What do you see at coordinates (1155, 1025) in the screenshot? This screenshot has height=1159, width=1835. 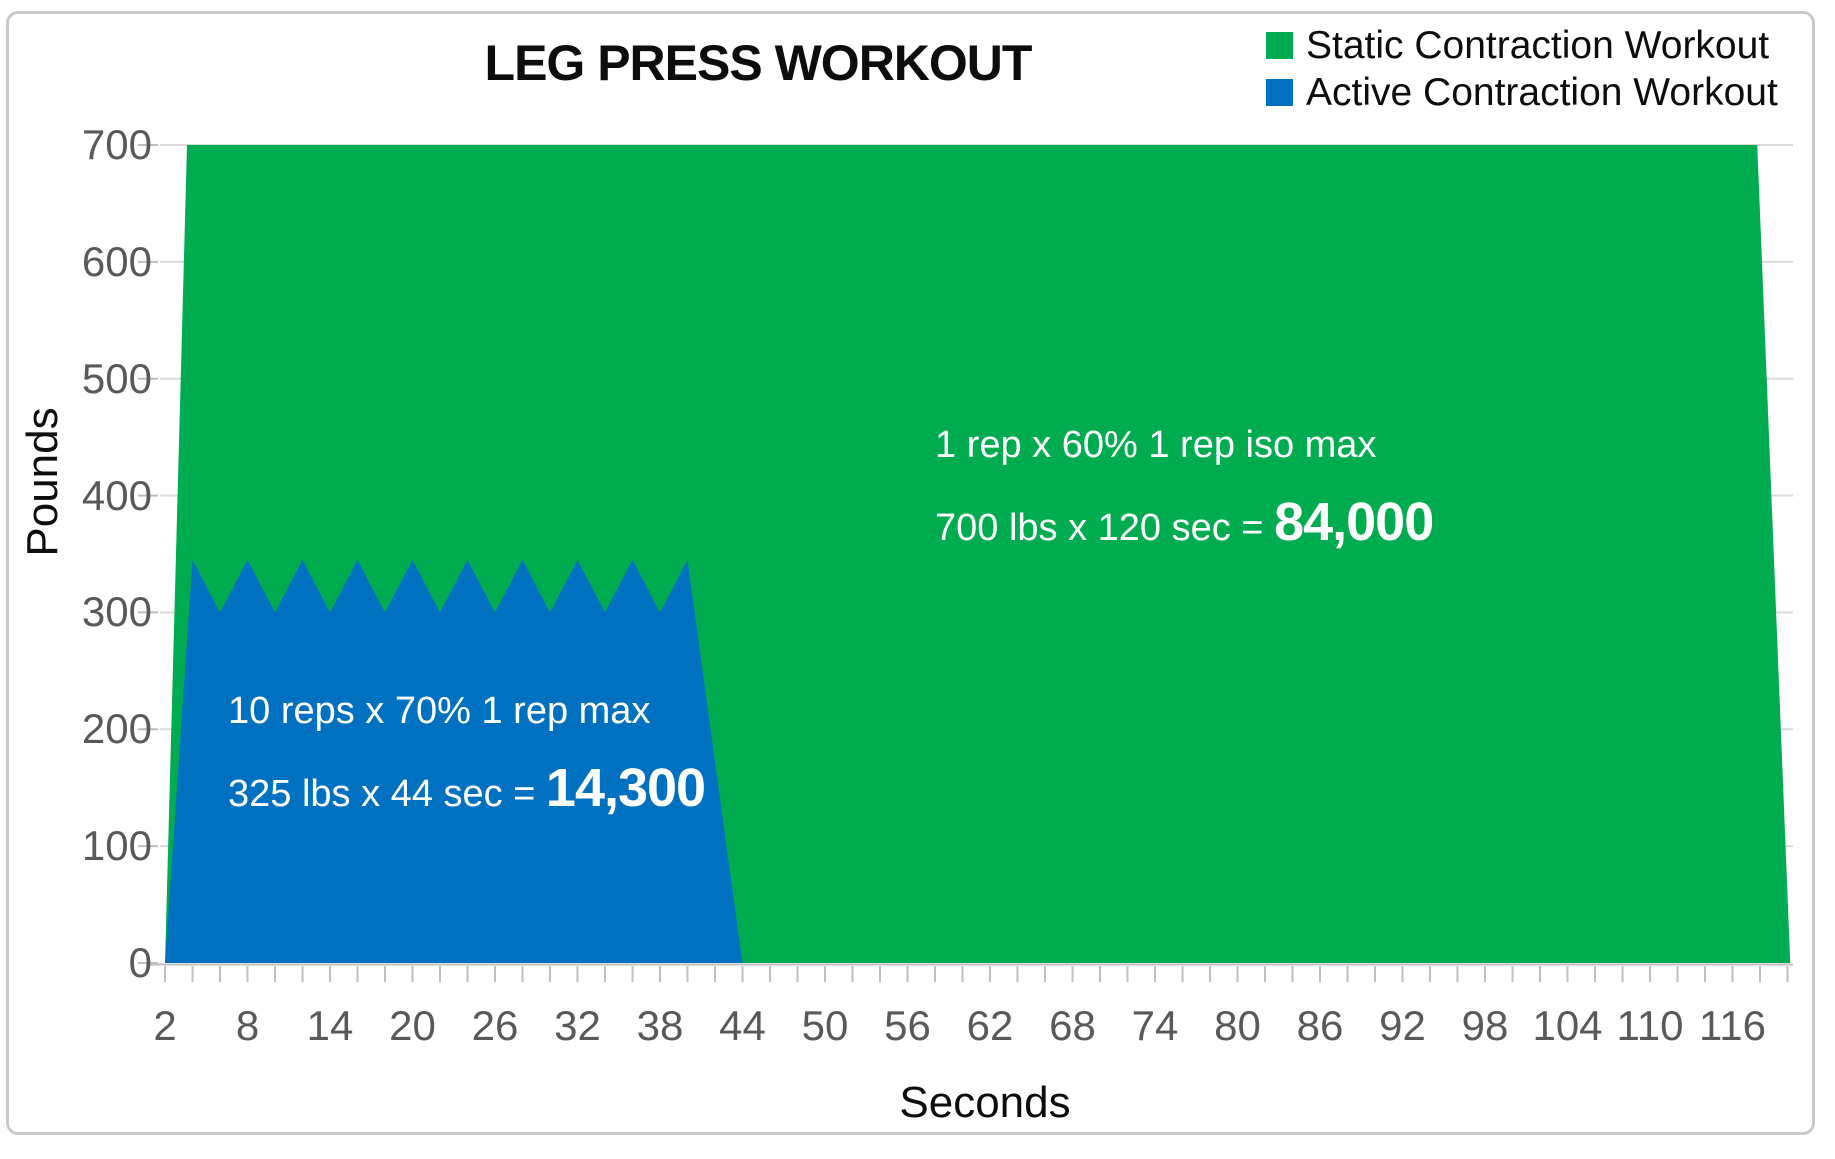 I see `x-tick-label: 74` at bounding box center [1155, 1025].